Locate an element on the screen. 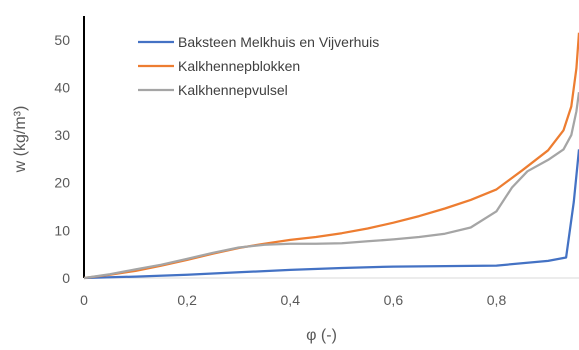  y-tick-label: 50 is located at coordinates (62, 40).